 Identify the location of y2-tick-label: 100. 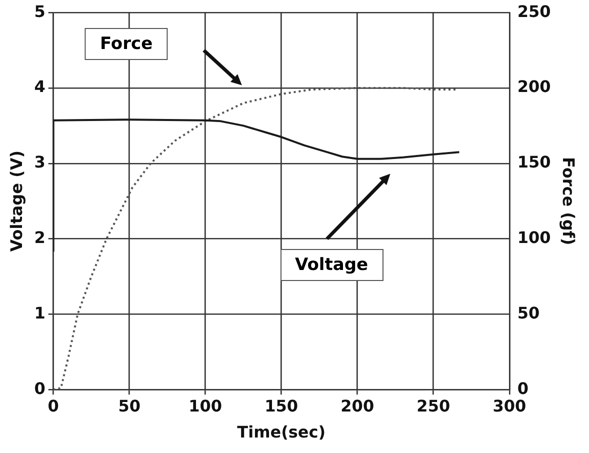
(534, 237).